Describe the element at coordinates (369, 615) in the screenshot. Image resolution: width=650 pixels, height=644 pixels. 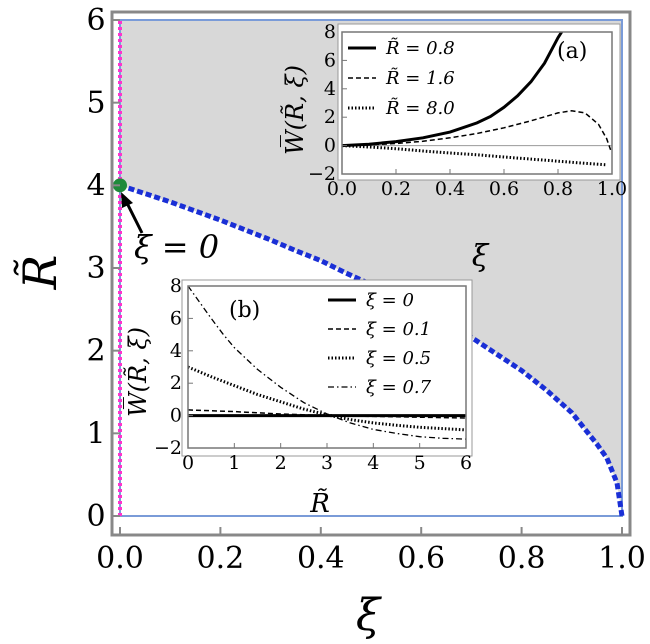
I see `main-x-axis-label: ξ` at that location.